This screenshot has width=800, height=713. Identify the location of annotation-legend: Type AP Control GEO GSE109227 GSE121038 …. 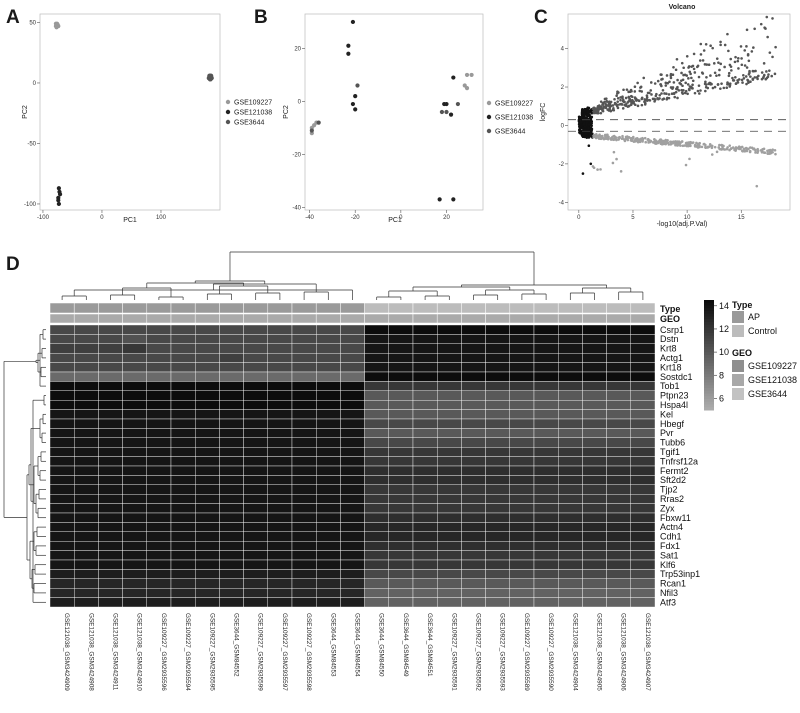
(764, 350).